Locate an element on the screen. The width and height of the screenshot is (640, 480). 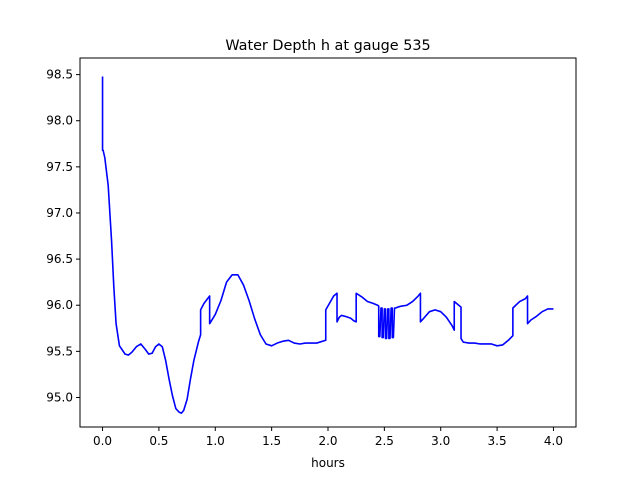
x-tick-label: 0.5 is located at coordinates (158, 441).